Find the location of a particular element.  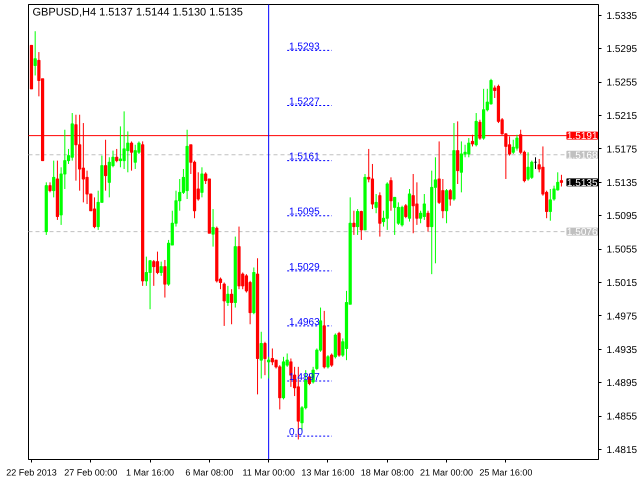

x-tick-label: 25 Mar 16:00 is located at coordinates (505, 473).